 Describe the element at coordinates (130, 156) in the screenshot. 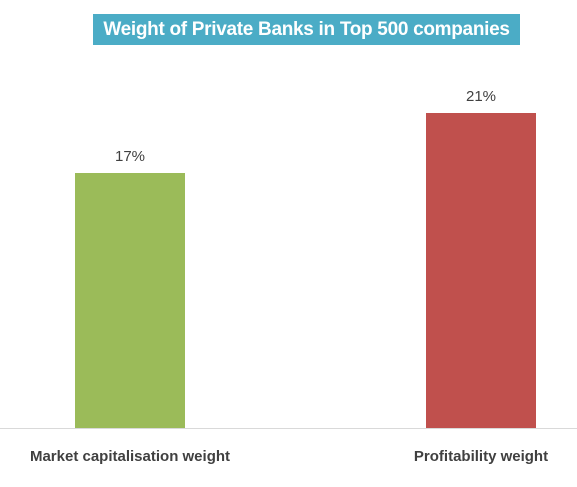

I see `data-label-1: 17%` at that location.